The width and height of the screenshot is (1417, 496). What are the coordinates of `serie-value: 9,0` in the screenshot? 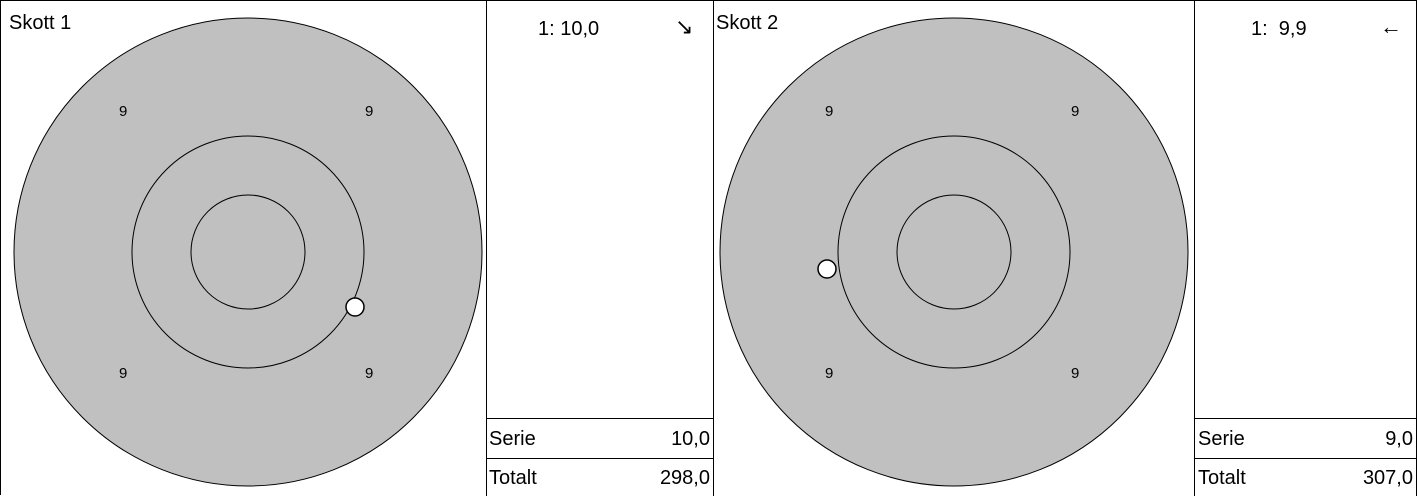 It's located at (1399, 439).